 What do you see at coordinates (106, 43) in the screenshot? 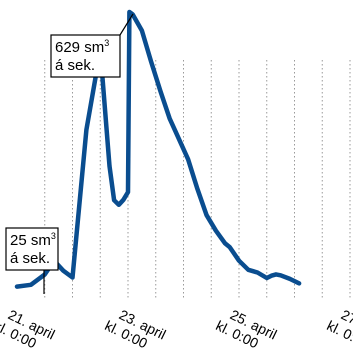
I see `annotation-max-unit-sup: 3` at bounding box center [106, 43].